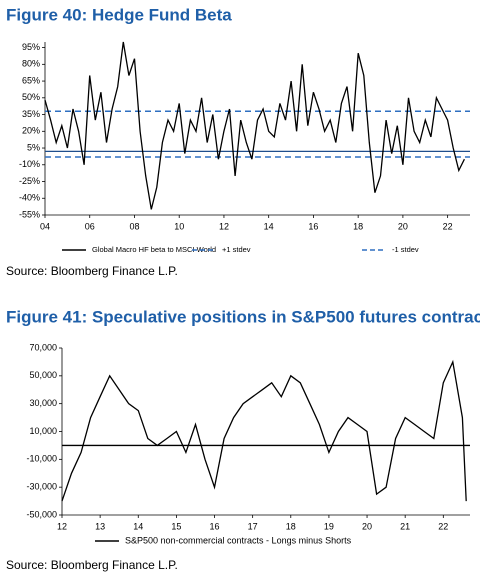 This screenshot has height=576, width=480. Describe the element at coordinates (31, 64) in the screenshot. I see `y-tick-label: 80%` at that location.